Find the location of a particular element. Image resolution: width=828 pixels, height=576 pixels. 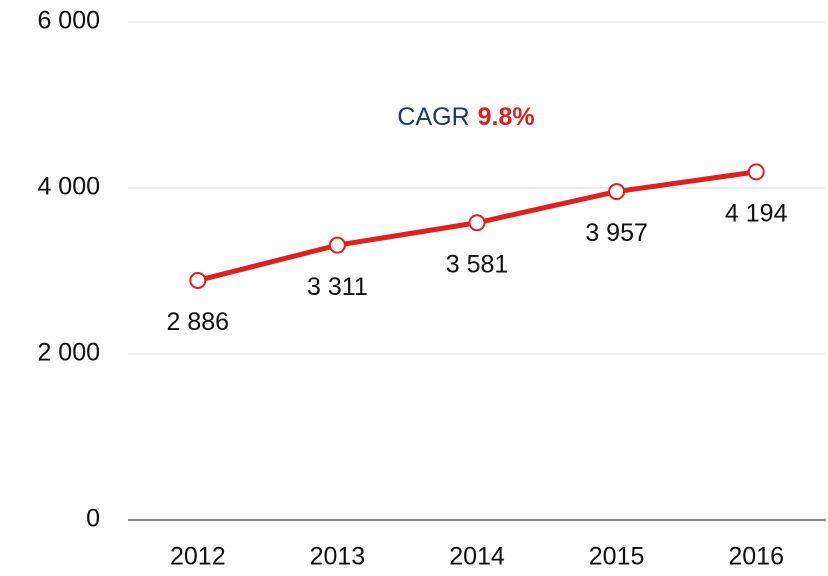

y-tick-label: 6 000 is located at coordinates (68, 21).